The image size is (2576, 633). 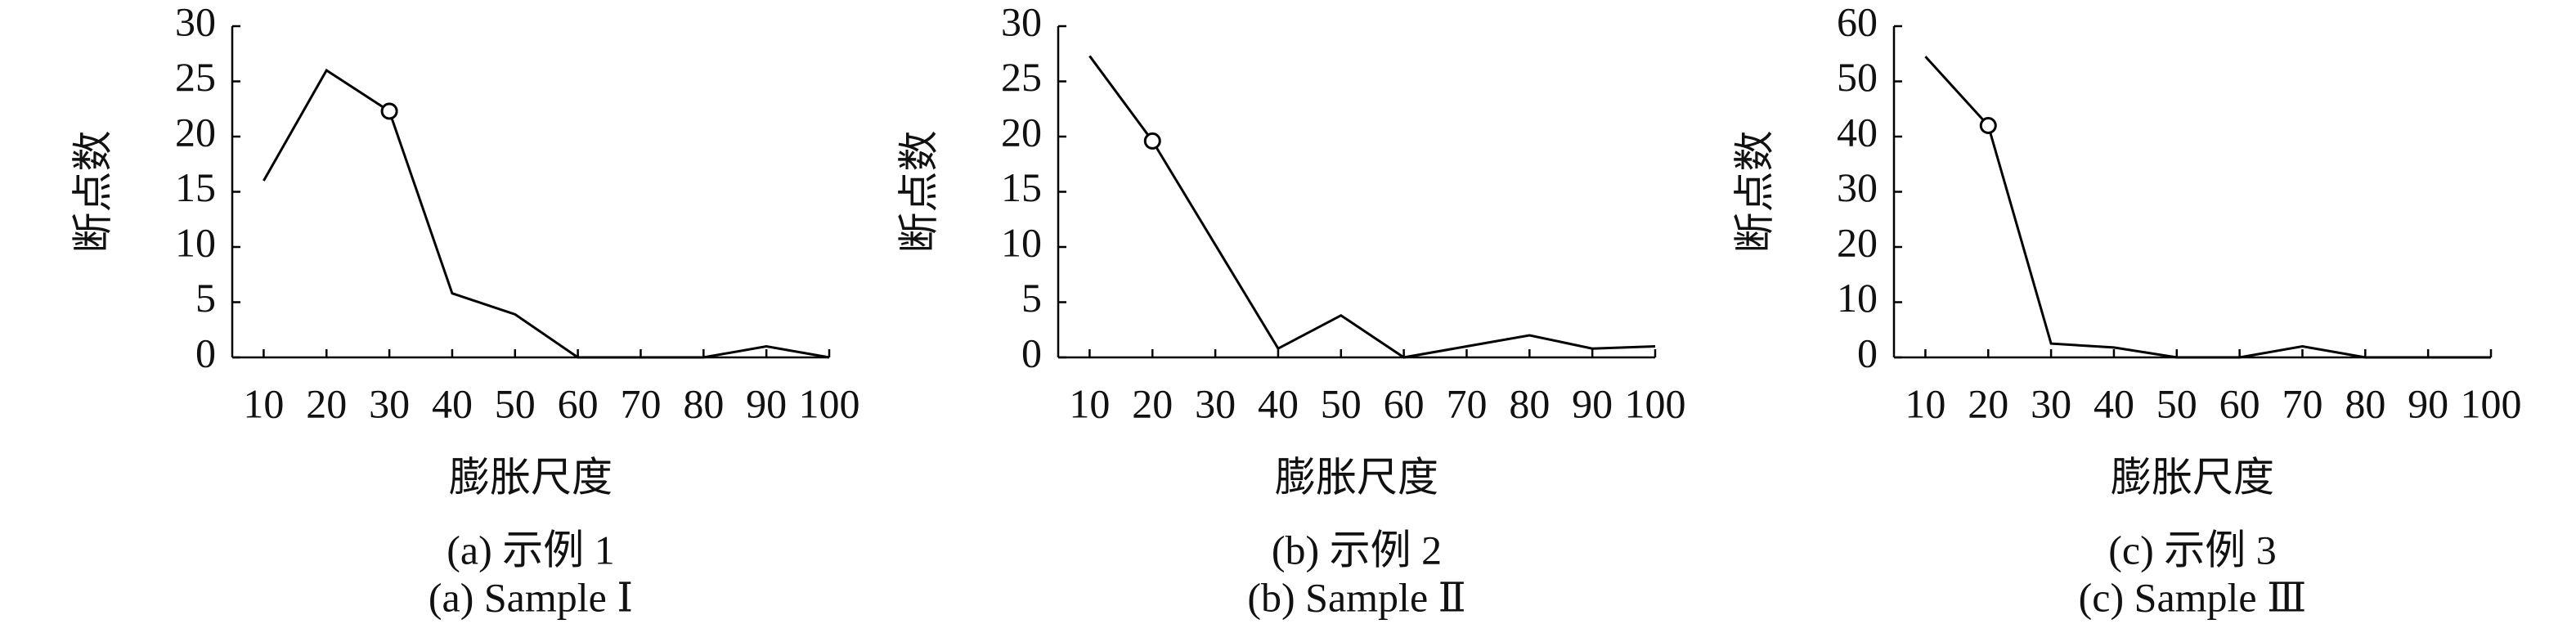 I want to click on y-tick-label: 40, so click(x=1857, y=132).